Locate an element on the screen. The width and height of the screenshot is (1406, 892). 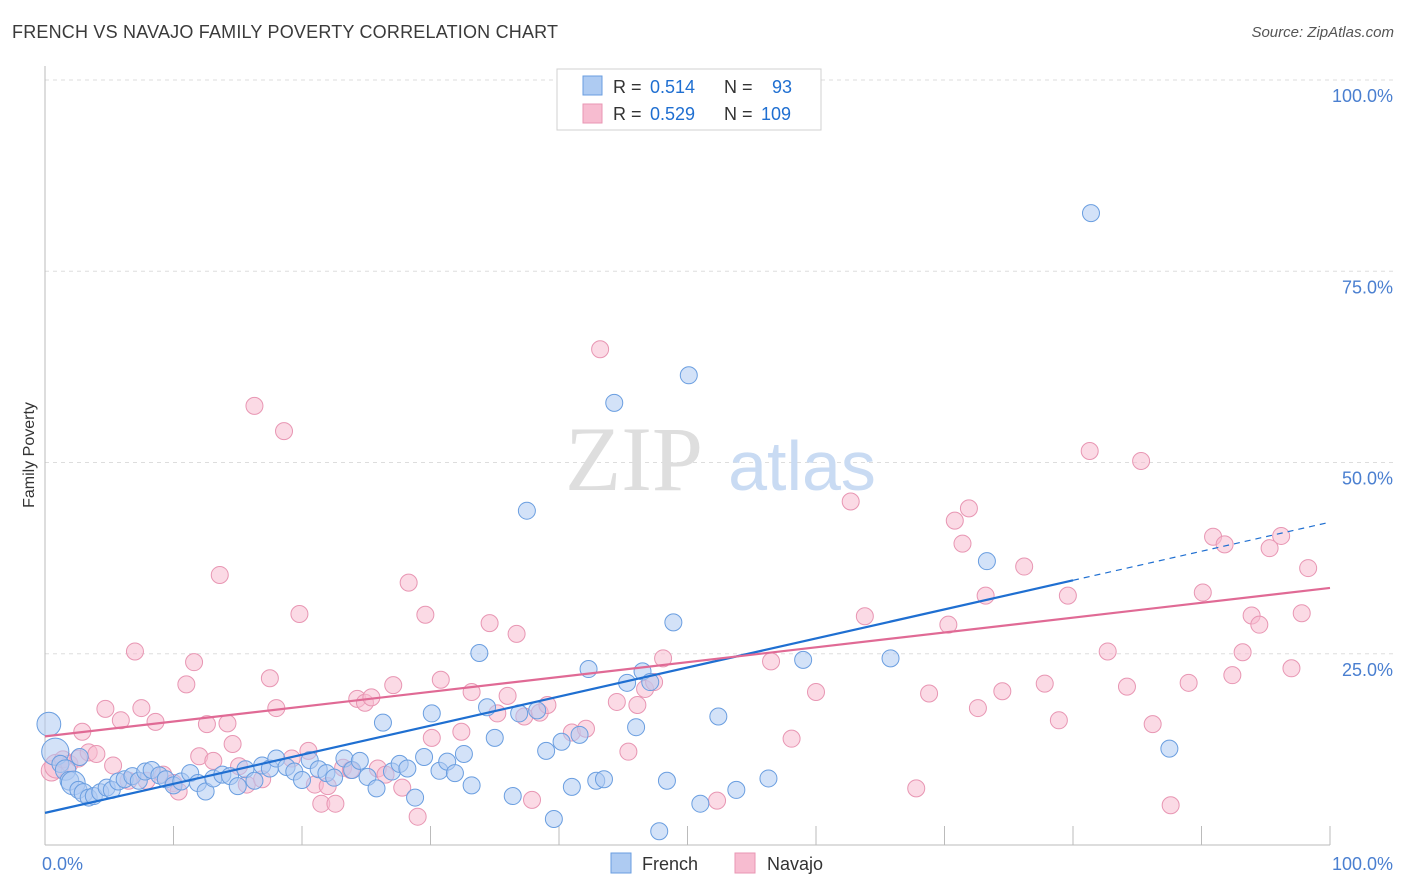
legend-n-label-2: N = is located at coordinates (738, 114).